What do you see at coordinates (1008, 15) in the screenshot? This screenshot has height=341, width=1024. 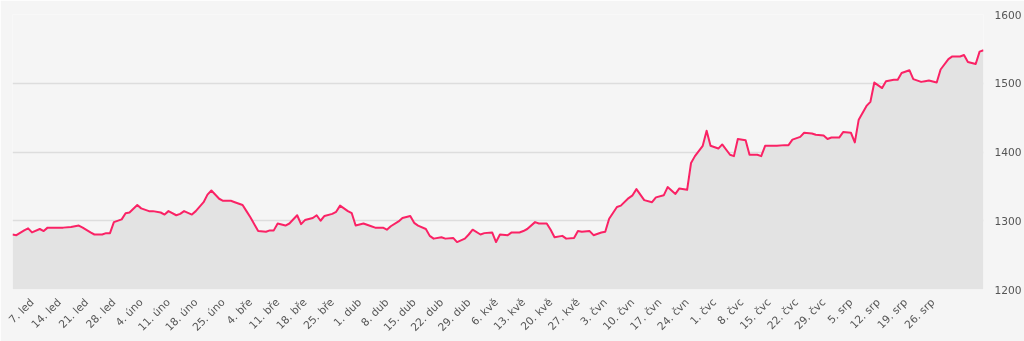 I see `y-tick-label: 1600` at bounding box center [1008, 15].